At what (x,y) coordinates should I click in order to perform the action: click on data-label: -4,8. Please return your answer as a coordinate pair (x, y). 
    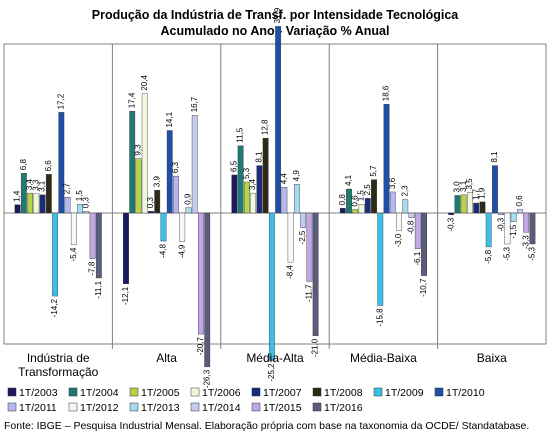
    Looking at the image, I should click on (163, 251).